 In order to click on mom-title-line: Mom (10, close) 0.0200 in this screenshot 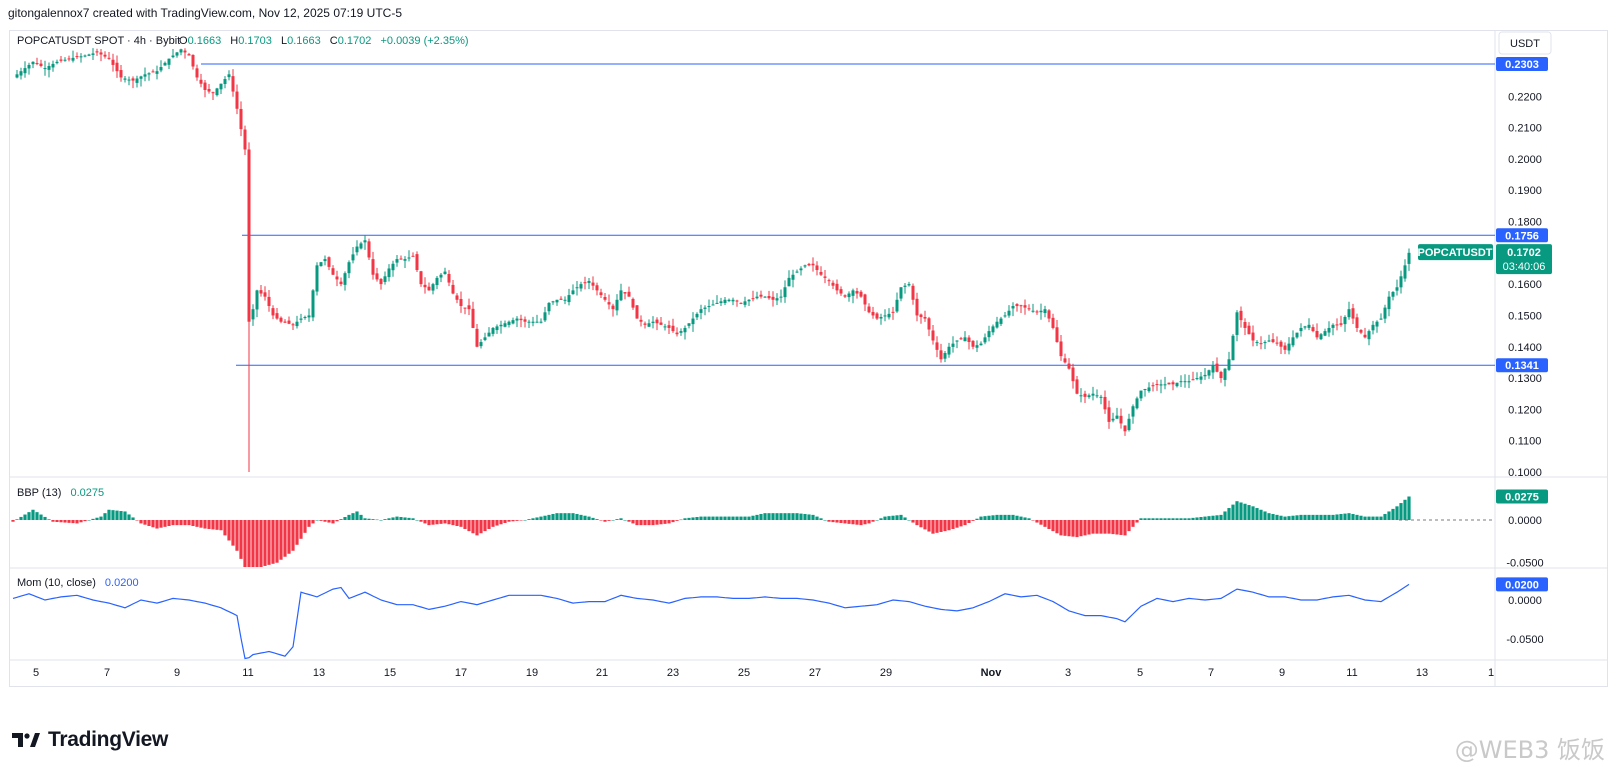, I will do `click(78, 583)`.